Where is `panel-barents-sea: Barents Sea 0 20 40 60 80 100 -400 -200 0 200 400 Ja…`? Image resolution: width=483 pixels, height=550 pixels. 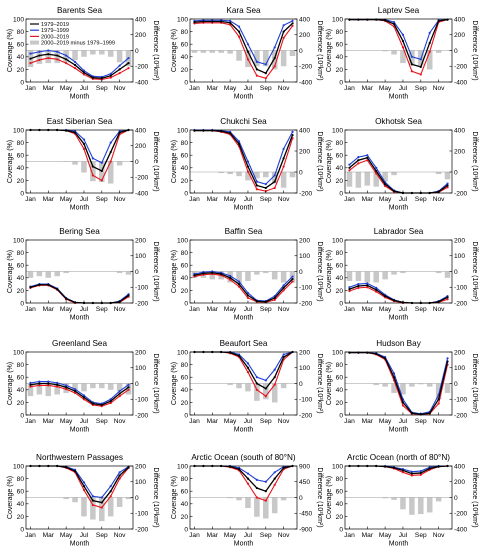
panel-barents-sea: Barents Sea 0 20 40 60 80 100 -400 -200 0 200 400 Ja… is located at coordinates (83, 53).